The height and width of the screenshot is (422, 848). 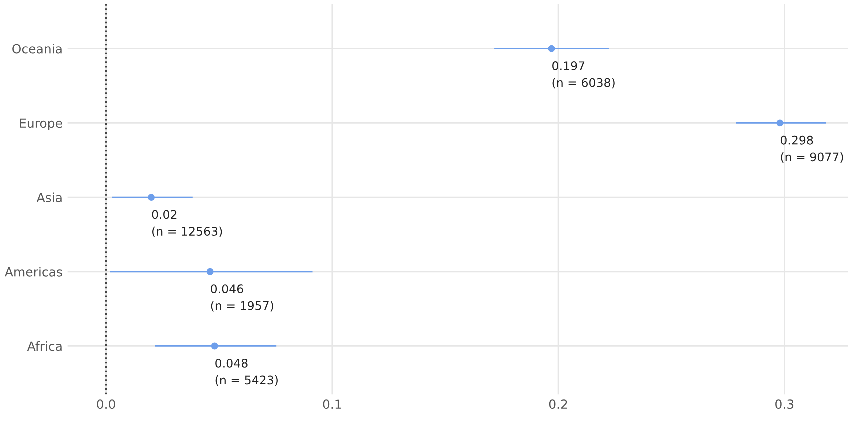 I want to click on y-tick-label: Americas, so click(x=33, y=272).